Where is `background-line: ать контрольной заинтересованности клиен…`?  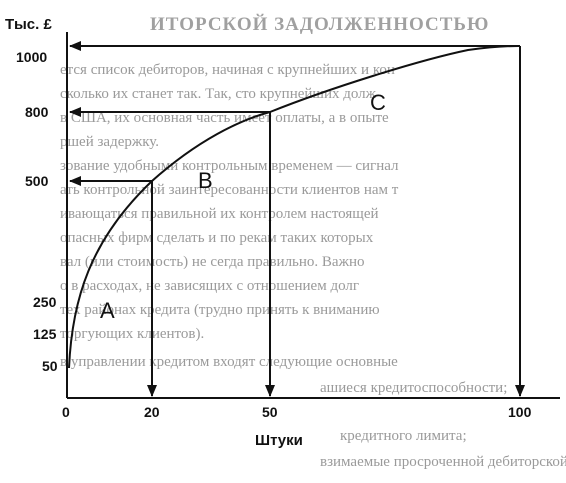
background-line: ать контрольной заинтересованности клиен… is located at coordinates (229, 190).